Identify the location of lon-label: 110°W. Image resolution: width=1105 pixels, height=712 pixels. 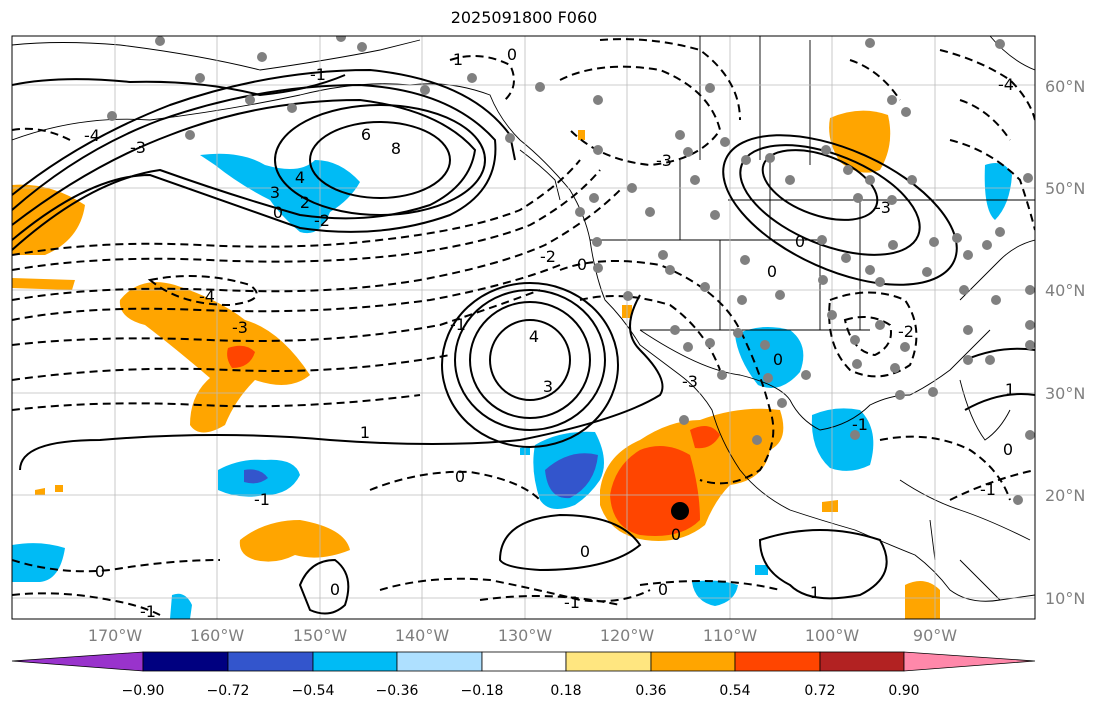
(730, 635).